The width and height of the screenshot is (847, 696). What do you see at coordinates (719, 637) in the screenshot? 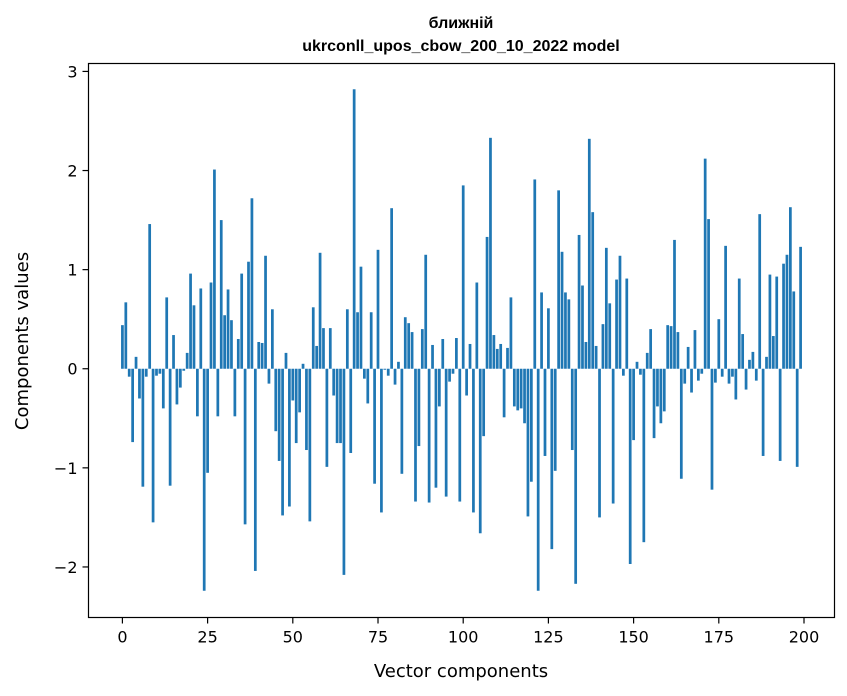
I see `x-tick-label: 175` at bounding box center [719, 637].